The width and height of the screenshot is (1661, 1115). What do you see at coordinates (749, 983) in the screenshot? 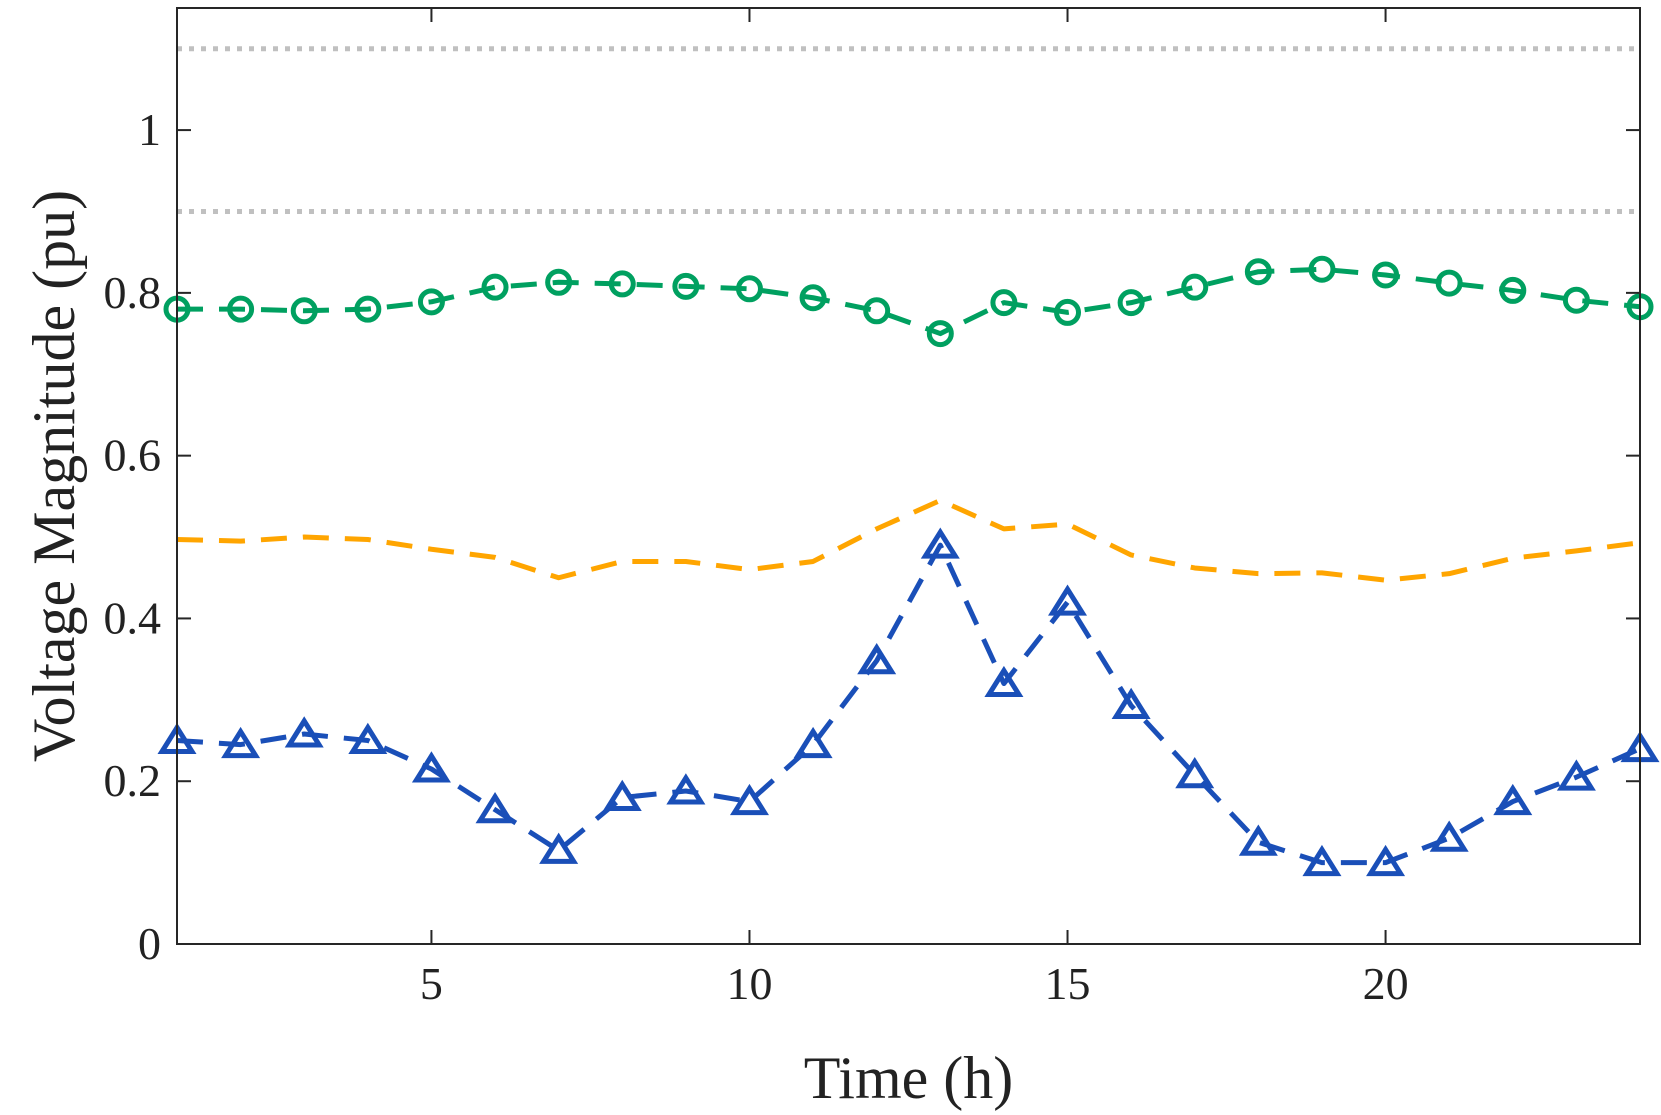
I see `x-tick-label: 10` at bounding box center [749, 983].